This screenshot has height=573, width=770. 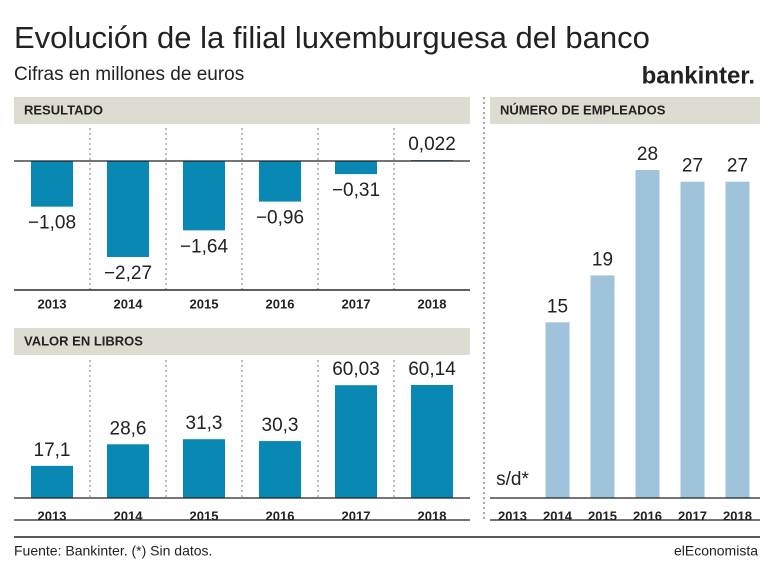 I want to click on value-label: −0,96, so click(x=280, y=218).